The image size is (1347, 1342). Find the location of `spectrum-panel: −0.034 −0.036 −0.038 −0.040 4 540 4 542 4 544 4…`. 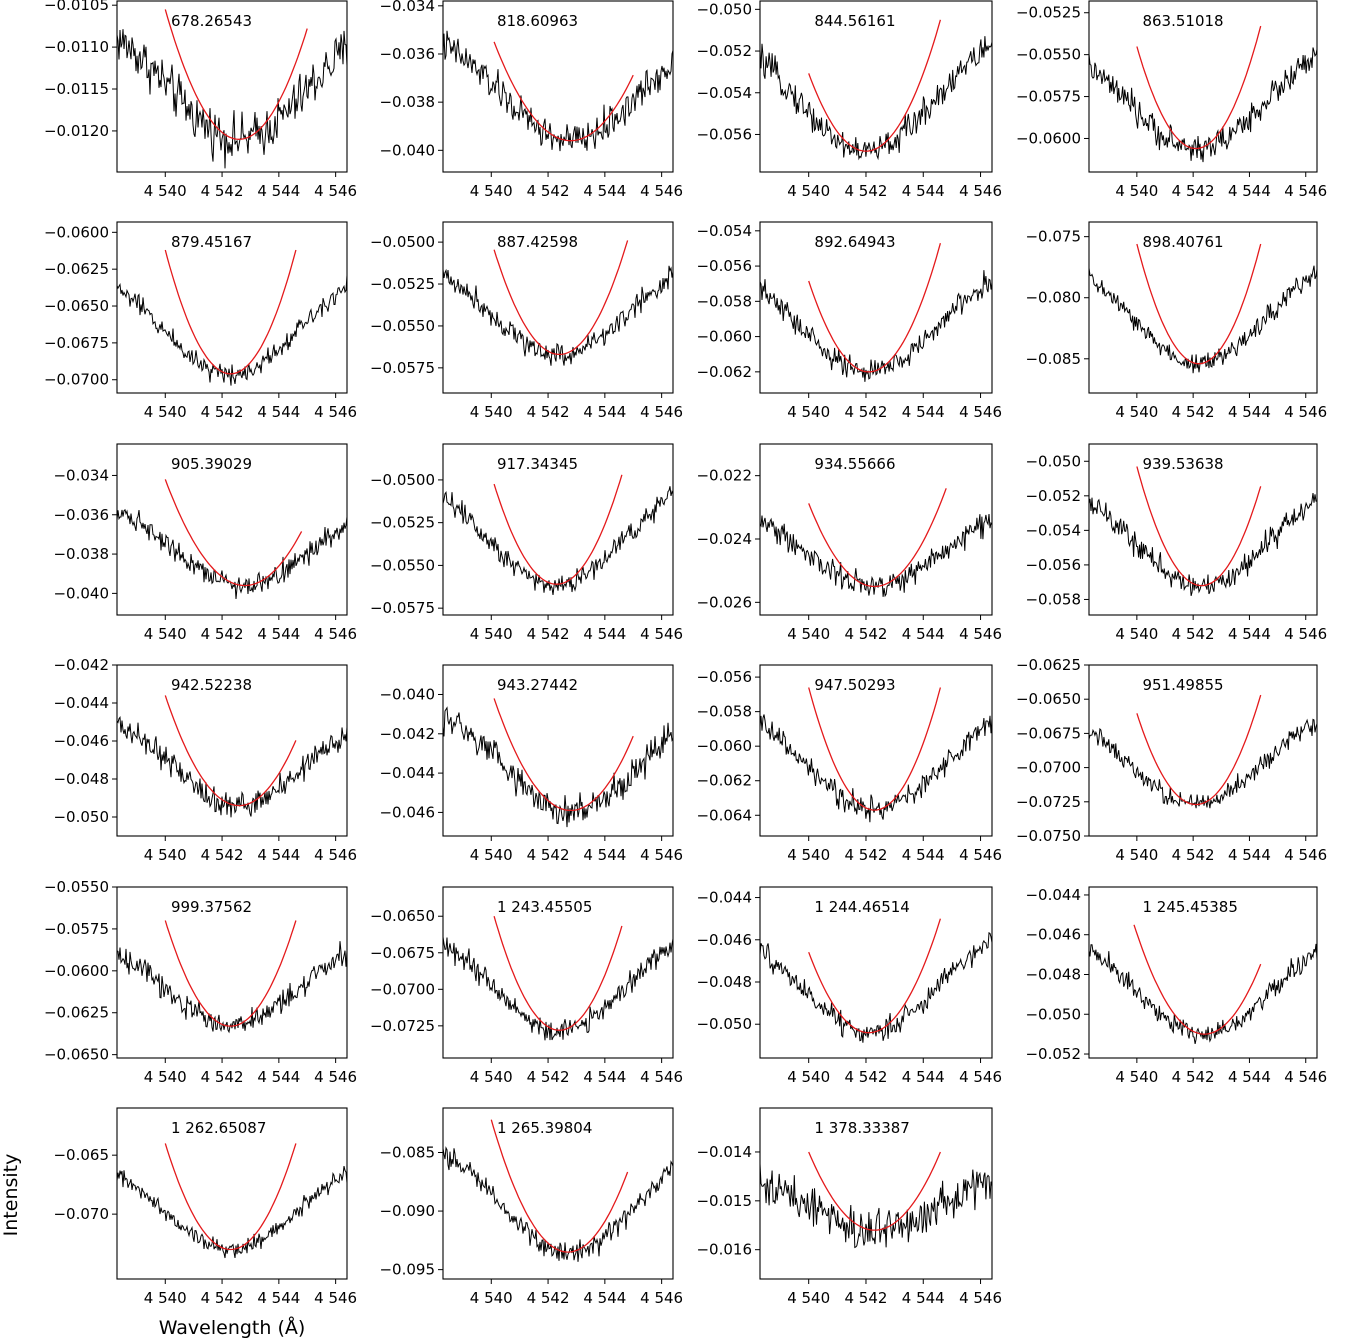

spectrum-panel: −0.034 −0.036 −0.038 −0.040 4 540 4 542 4 544 4… is located at coordinates (205, 543).